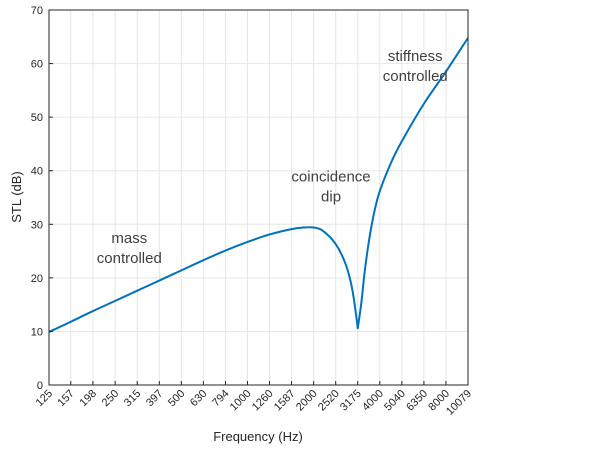  What do you see at coordinates (373, 401) in the screenshot?
I see `x-tick-label: 4000` at bounding box center [373, 401].